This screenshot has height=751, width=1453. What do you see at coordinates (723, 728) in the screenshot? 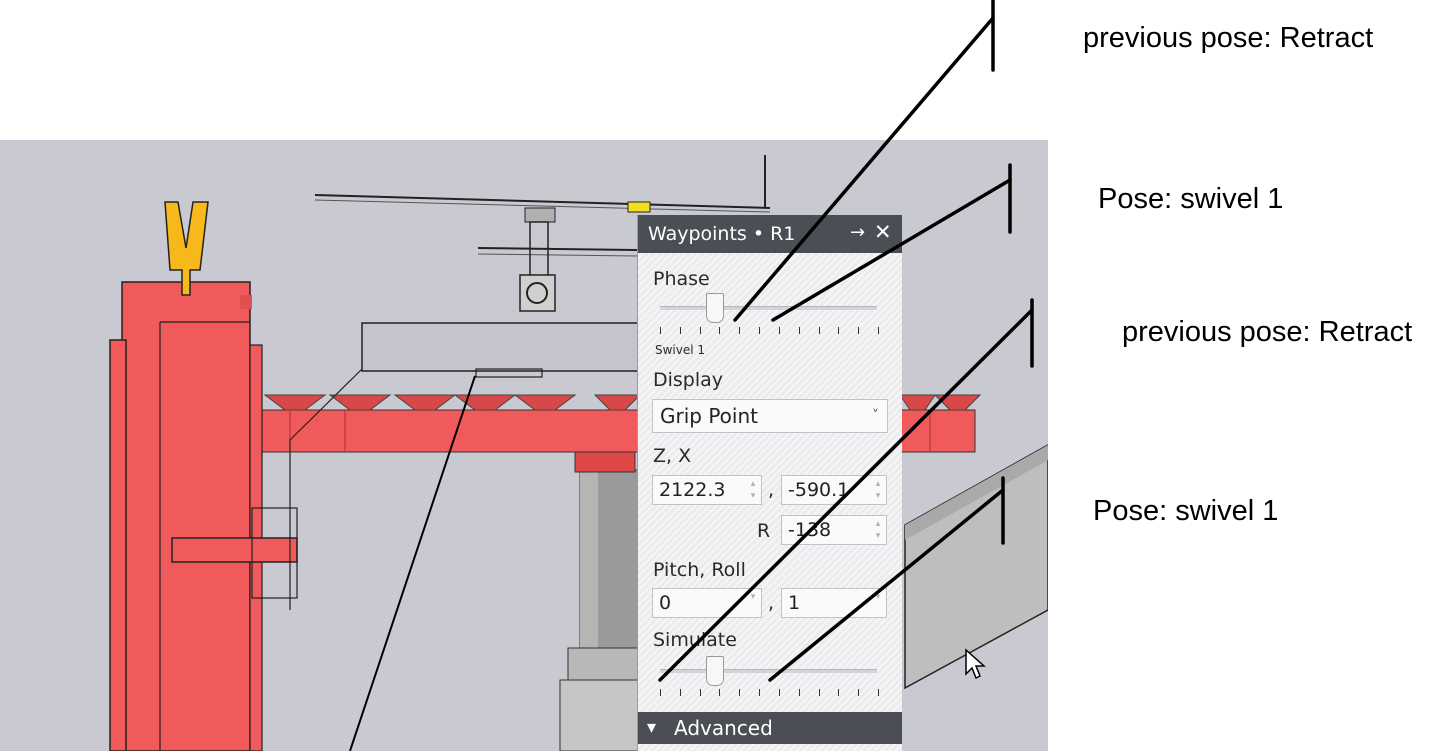
I see `advanced-label: Advanced` at bounding box center [723, 728].